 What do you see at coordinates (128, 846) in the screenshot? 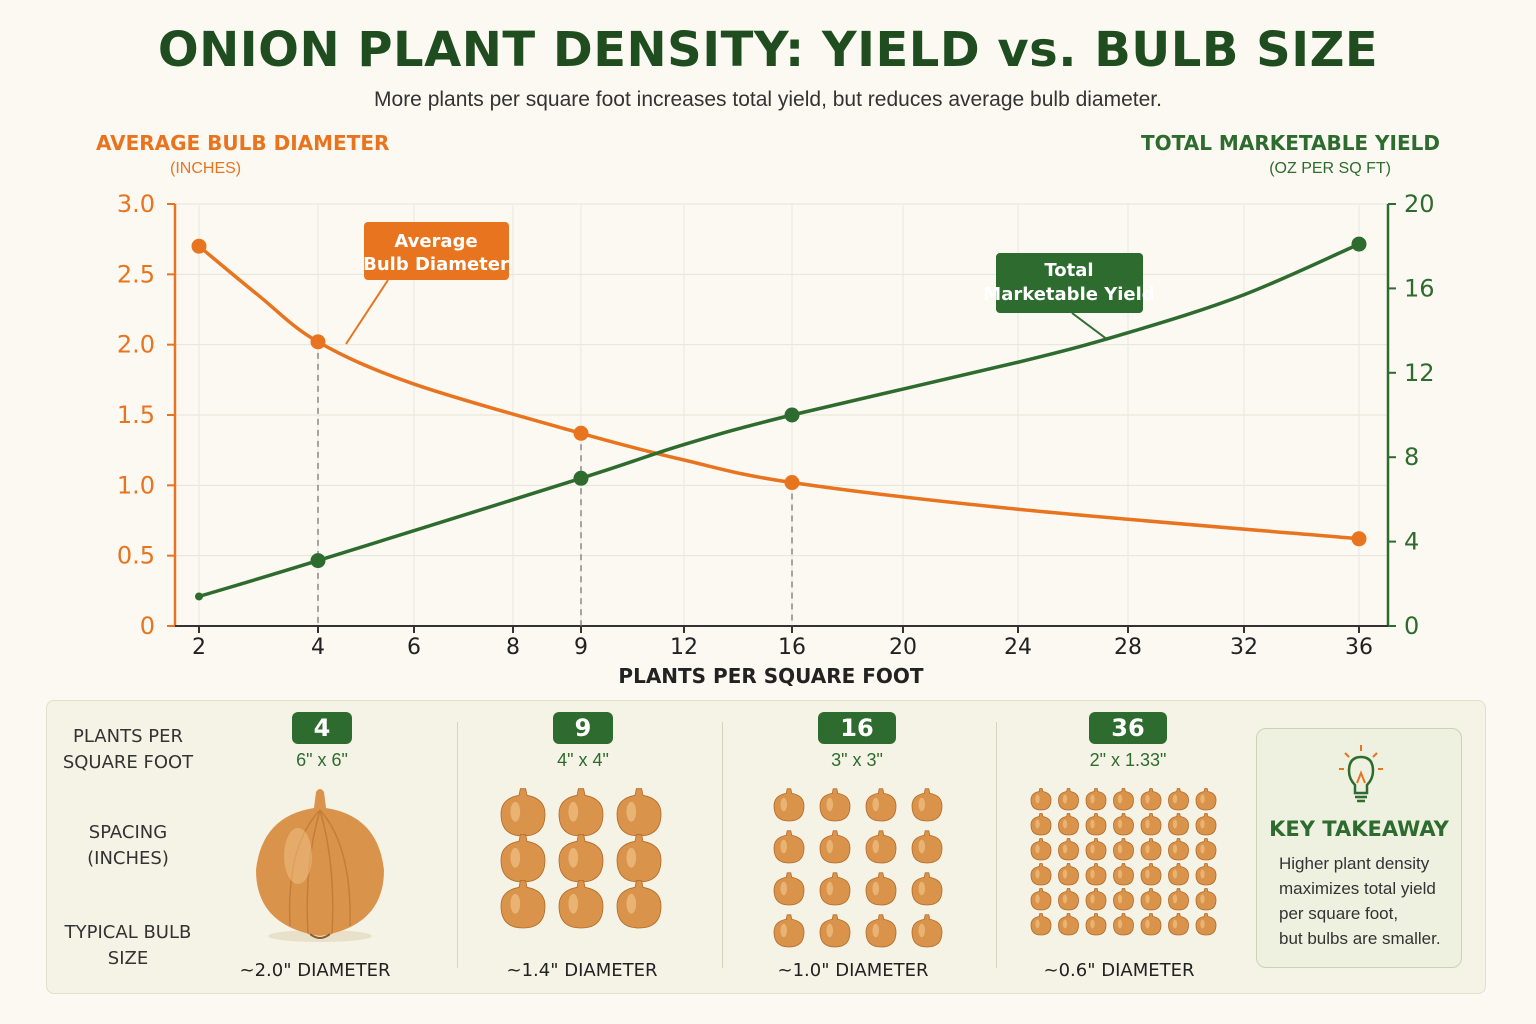
I see `row-label-spacing: SPACING (INCHES)` at bounding box center [128, 846].